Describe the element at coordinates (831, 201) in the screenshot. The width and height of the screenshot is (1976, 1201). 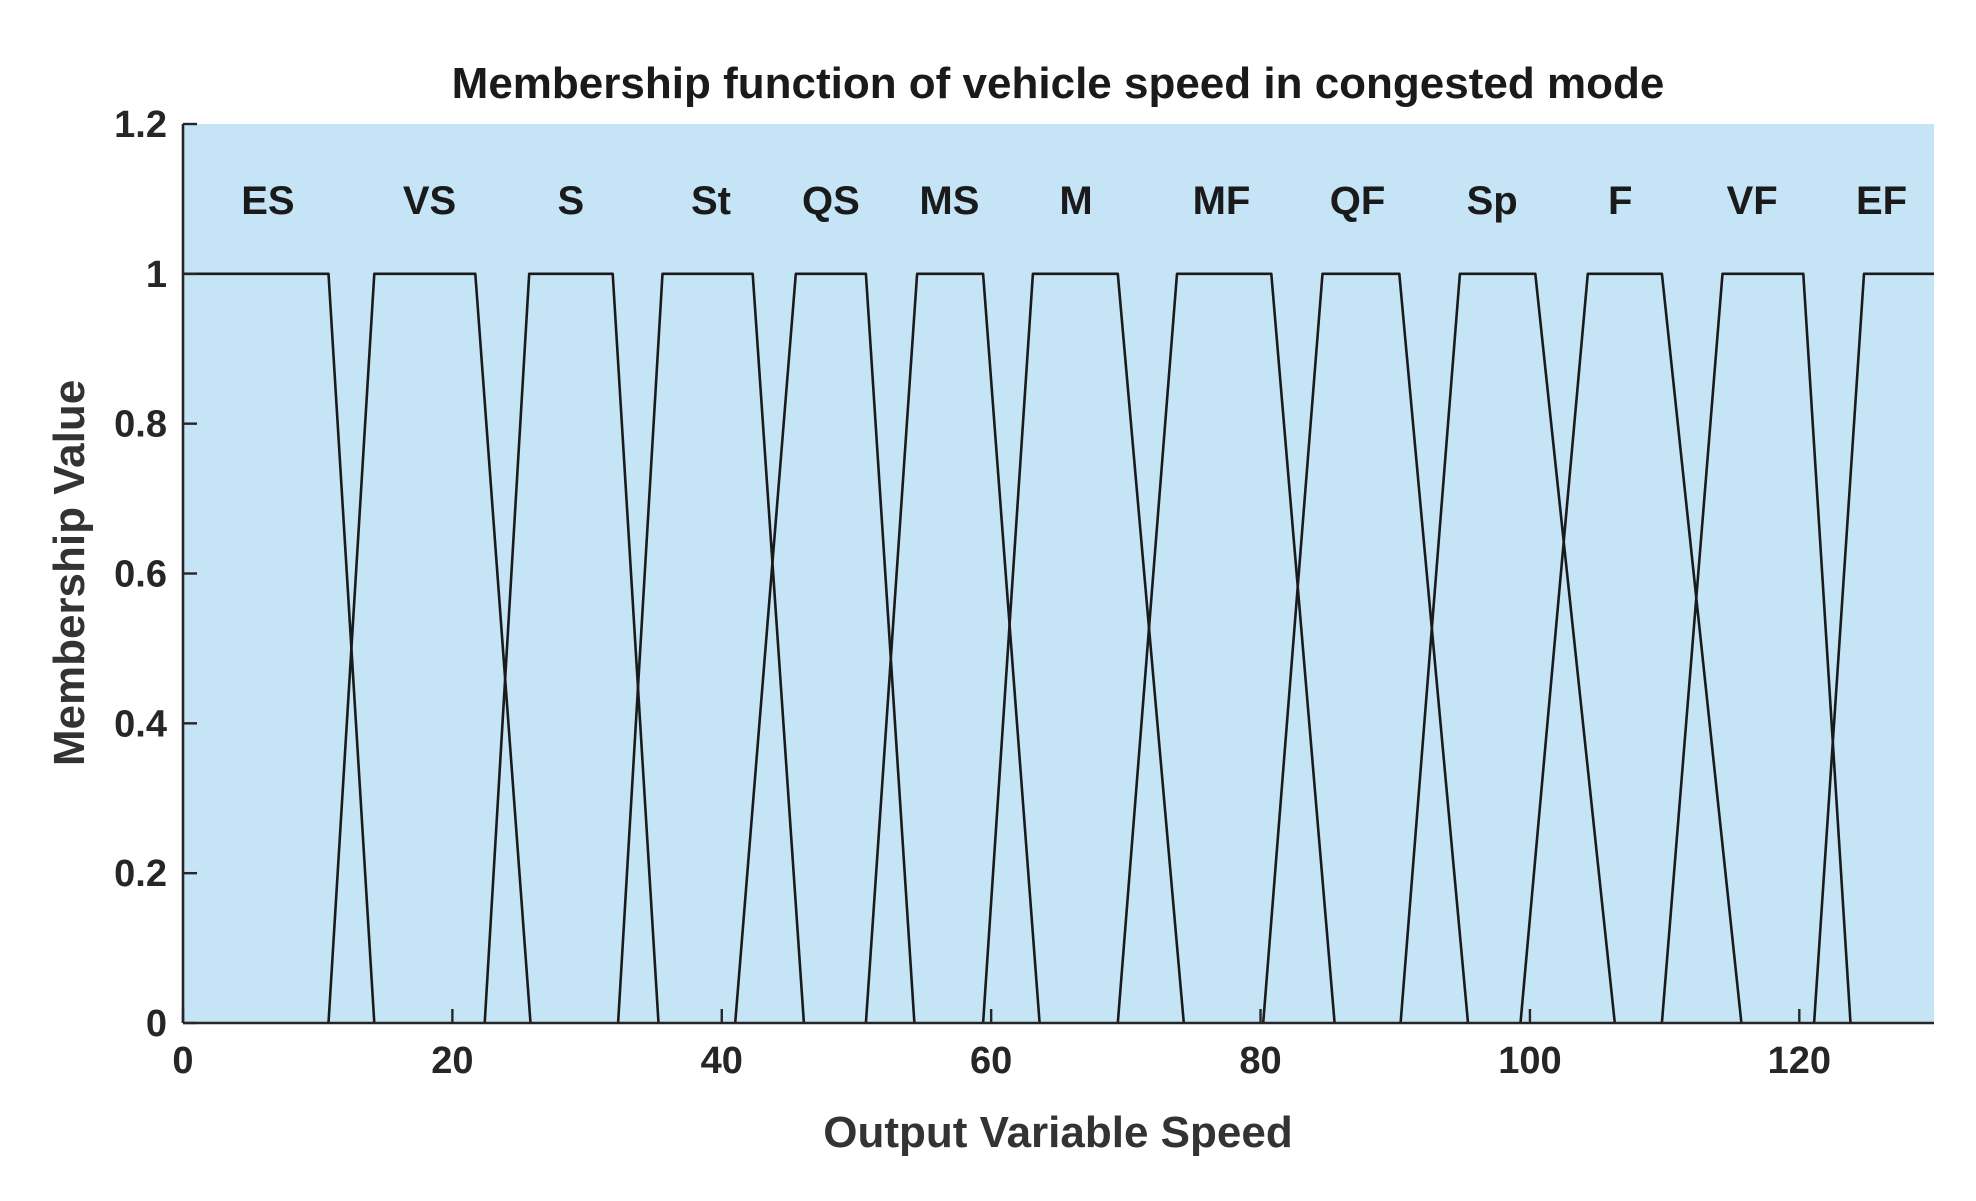
I see `mf-label-qs: QS` at that location.